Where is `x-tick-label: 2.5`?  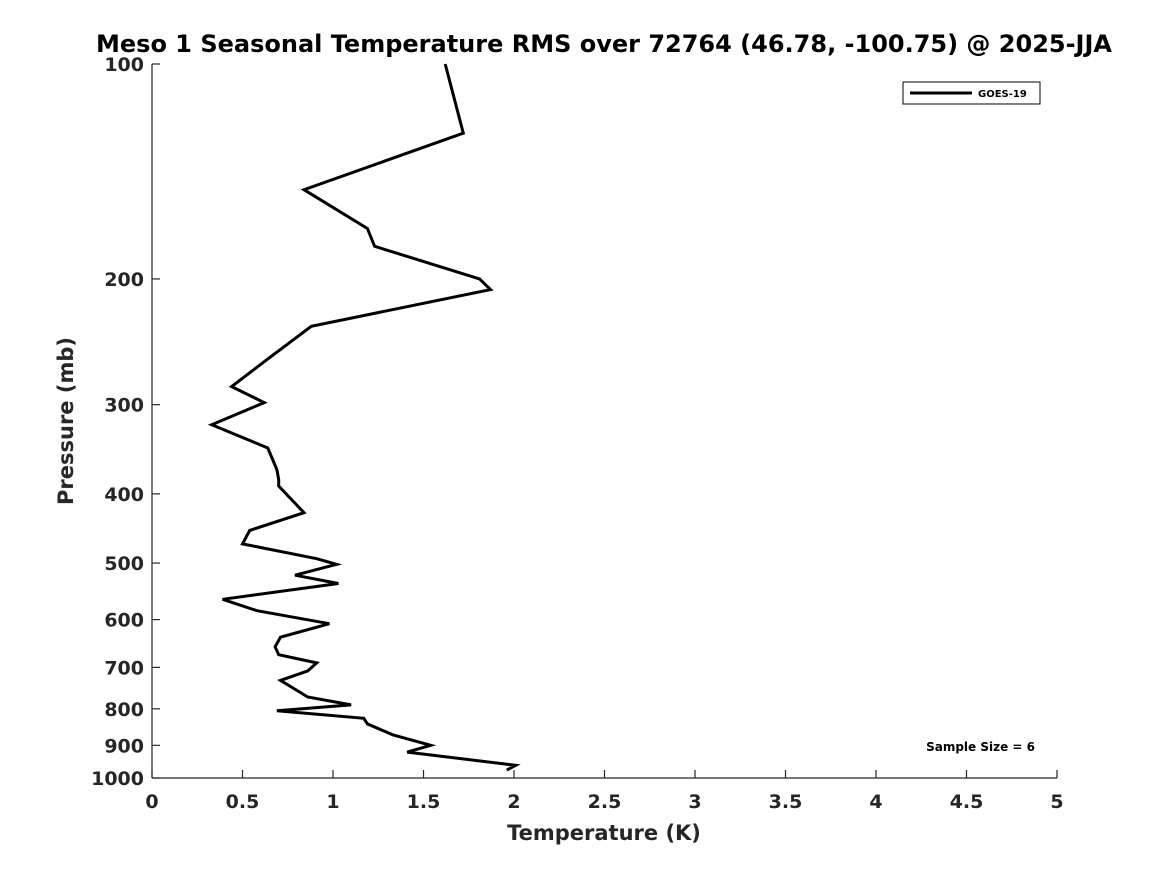 x-tick-label: 2.5 is located at coordinates (605, 802).